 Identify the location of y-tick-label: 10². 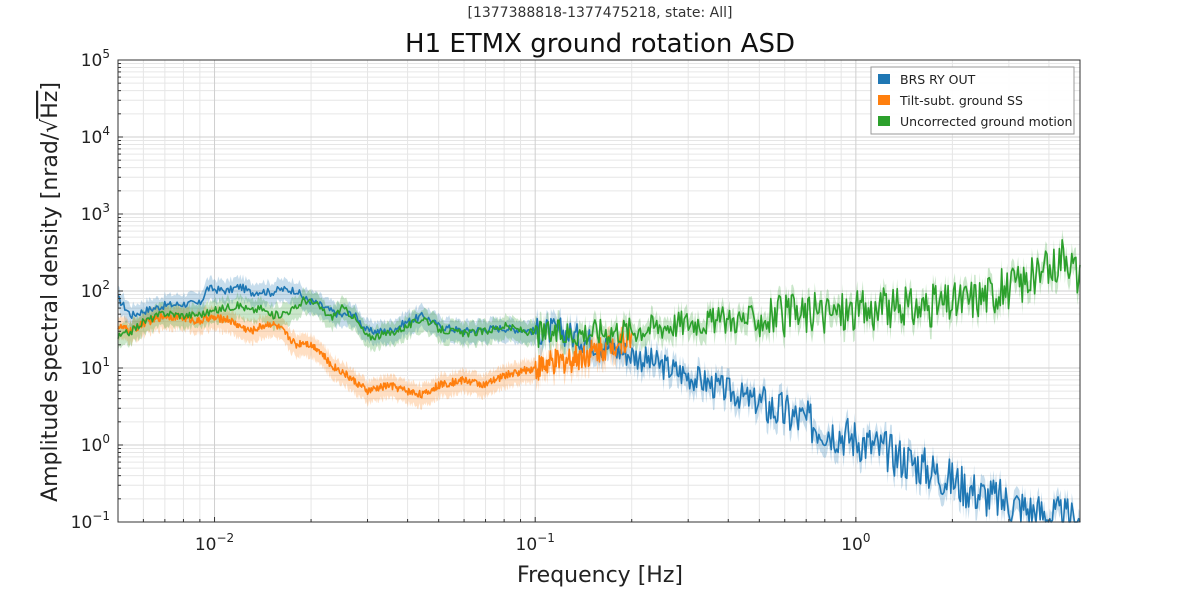
(95, 290).